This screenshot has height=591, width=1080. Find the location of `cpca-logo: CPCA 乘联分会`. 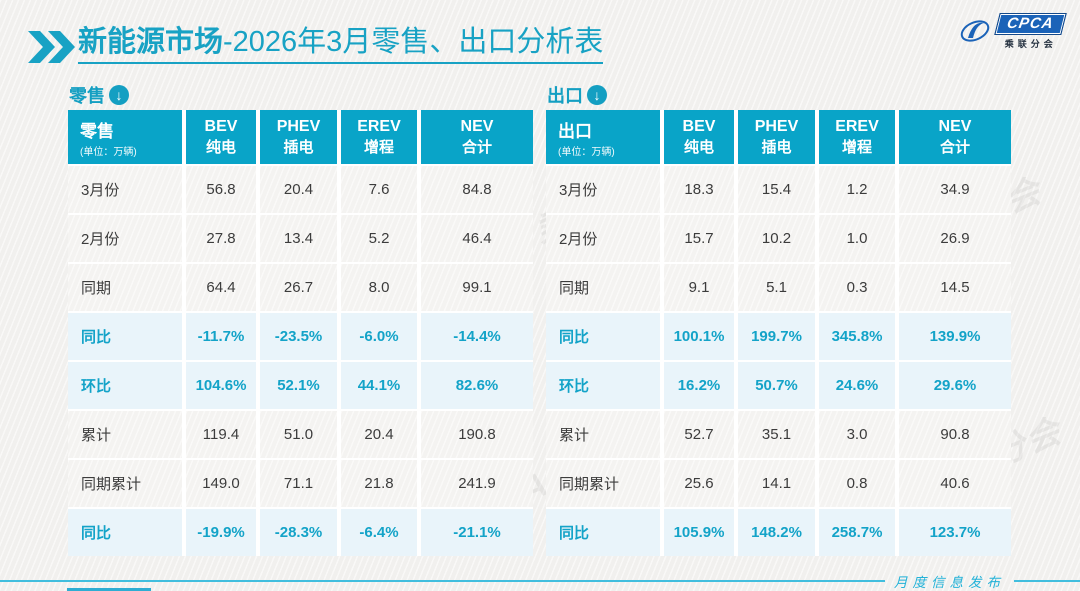

cpca-logo: CPCA 乘联分会 is located at coordinates (1012, 31).